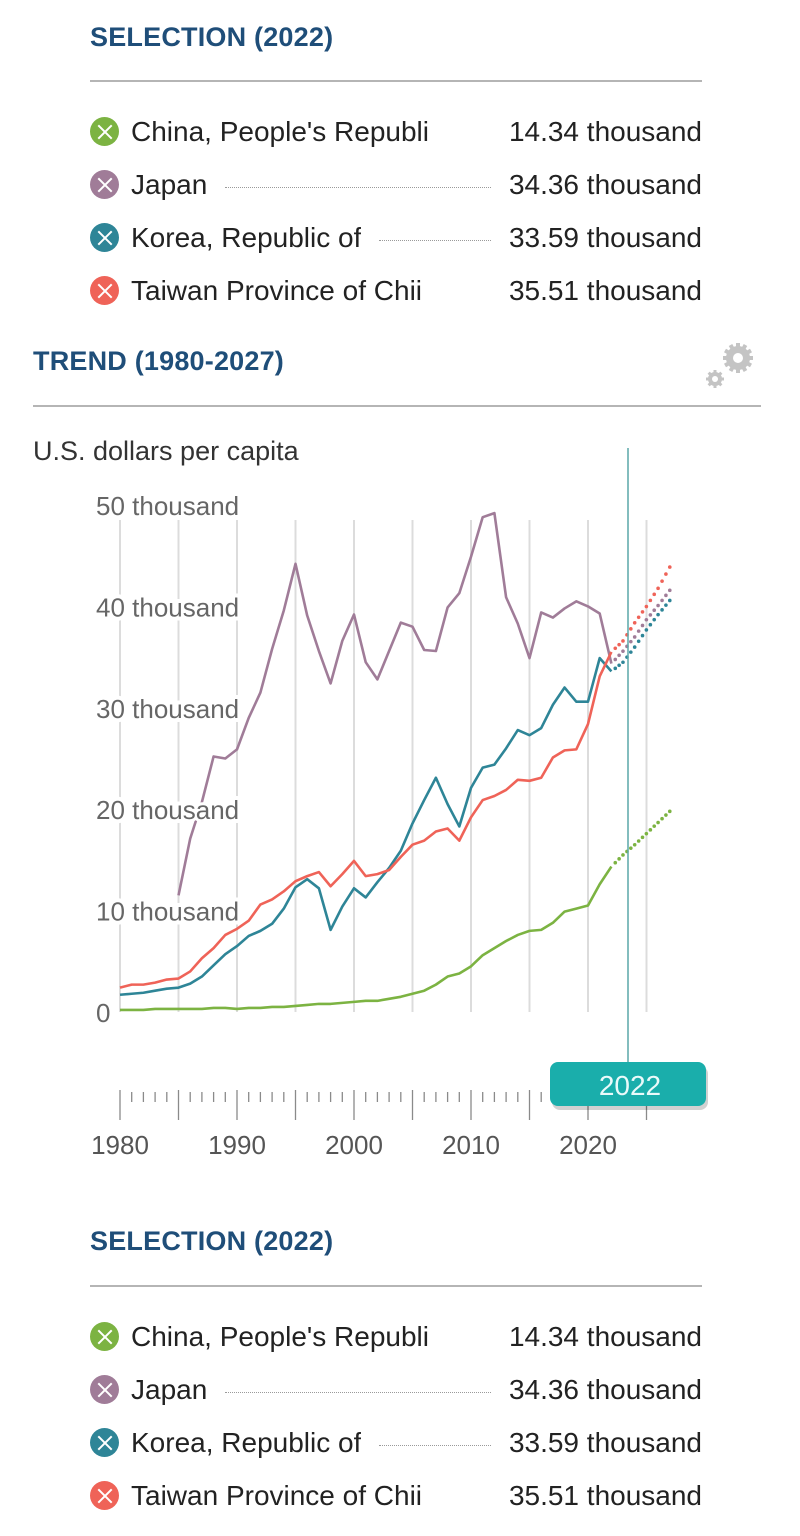 Image resolution: width=800 pixels, height=1536 pixels. I want to click on y-tick-label-overlay: 30 thousand, so click(167, 709).